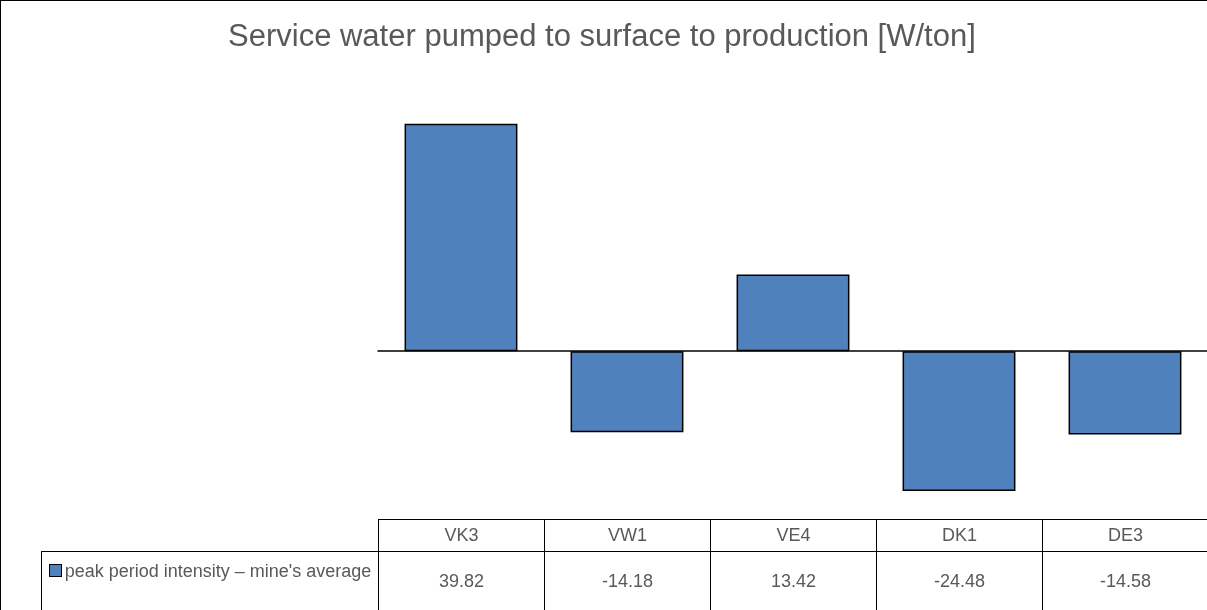 The image size is (1207, 610). What do you see at coordinates (461, 580) in the screenshot?
I see `data-label: 39.82` at bounding box center [461, 580].